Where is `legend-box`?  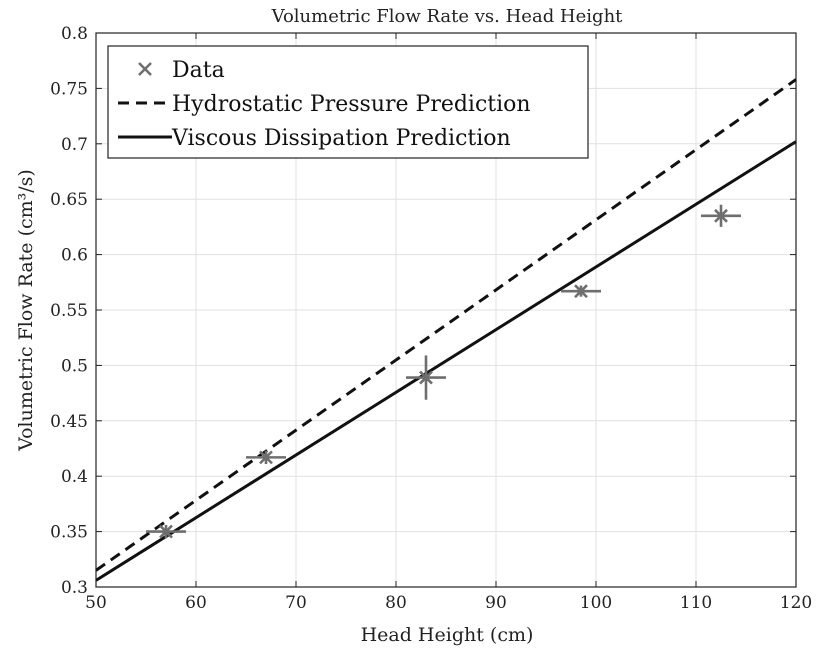 legend-box is located at coordinates (348, 102).